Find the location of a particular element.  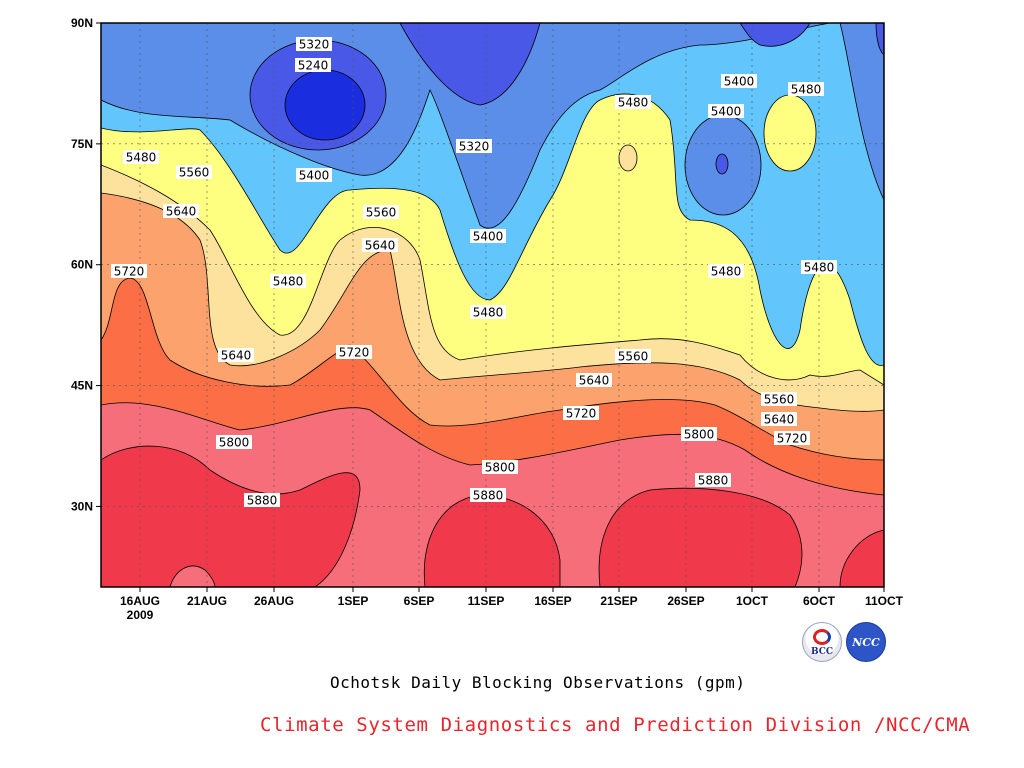

x-tick-label: 16AUG is located at coordinates (140, 601).